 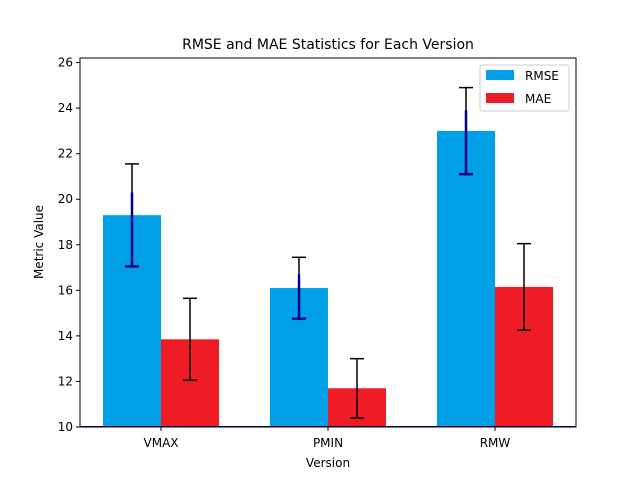 What do you see at coordinates (328, 463) in the screenshot?
I see `x-axis-label: Version` at bounding box center [328, 463].